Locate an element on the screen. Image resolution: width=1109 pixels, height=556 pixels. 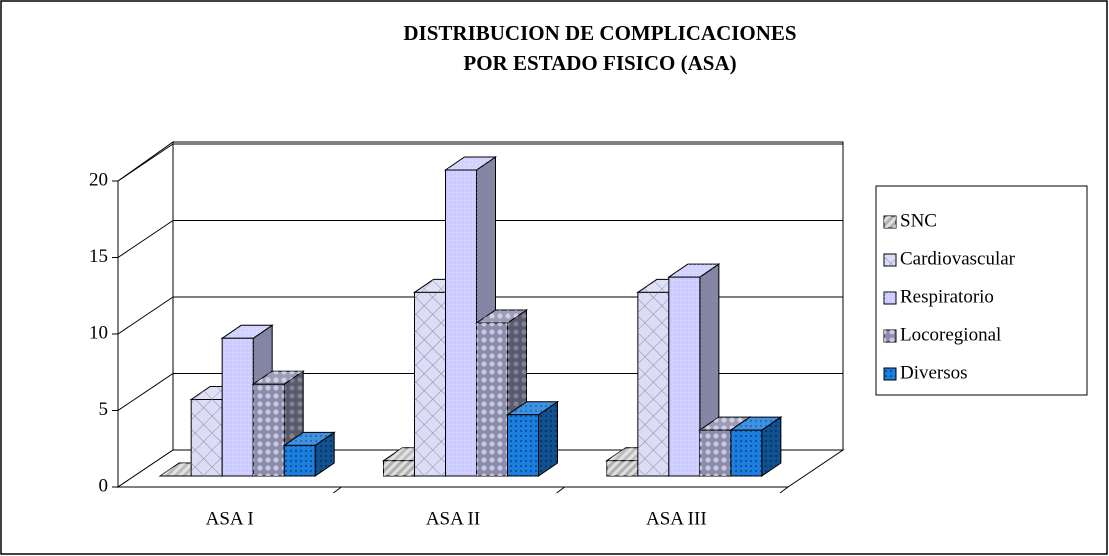
y-tick-label: 20 is located at coordinates (98, 179).